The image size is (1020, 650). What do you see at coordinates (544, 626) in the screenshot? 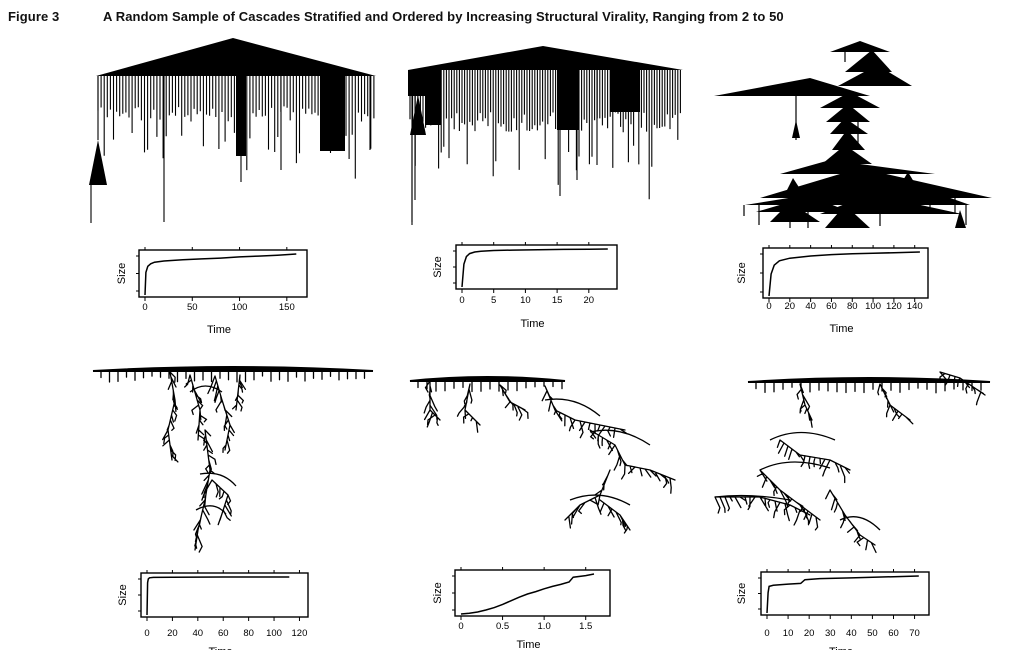
I see `x-tick-label: 1.0` at bounding box center [544, 626].